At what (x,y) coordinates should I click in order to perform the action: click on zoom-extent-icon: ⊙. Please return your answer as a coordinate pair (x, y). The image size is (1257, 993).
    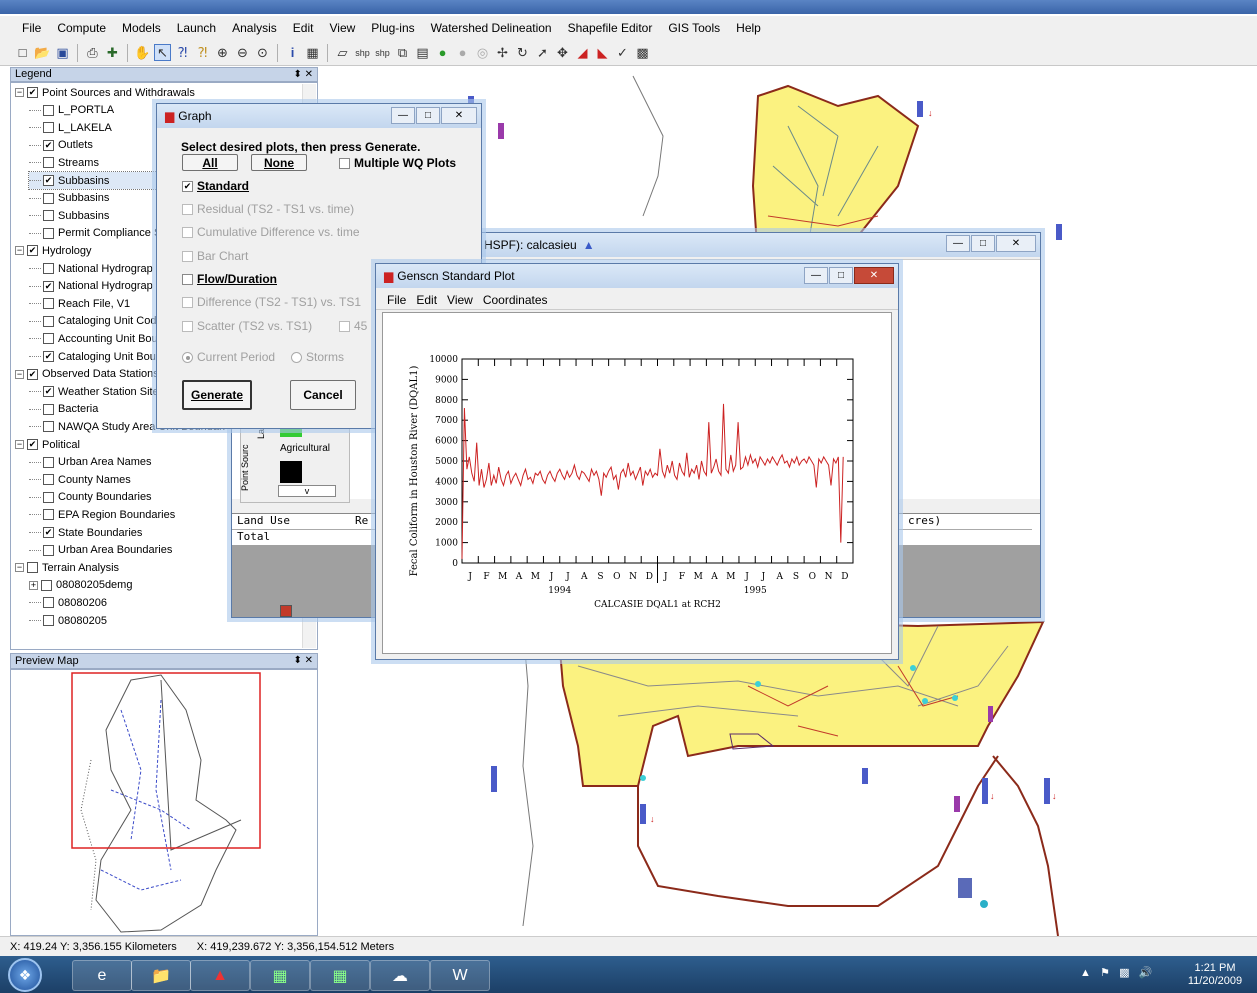
    Looking at the image, I should click on (262, 52).